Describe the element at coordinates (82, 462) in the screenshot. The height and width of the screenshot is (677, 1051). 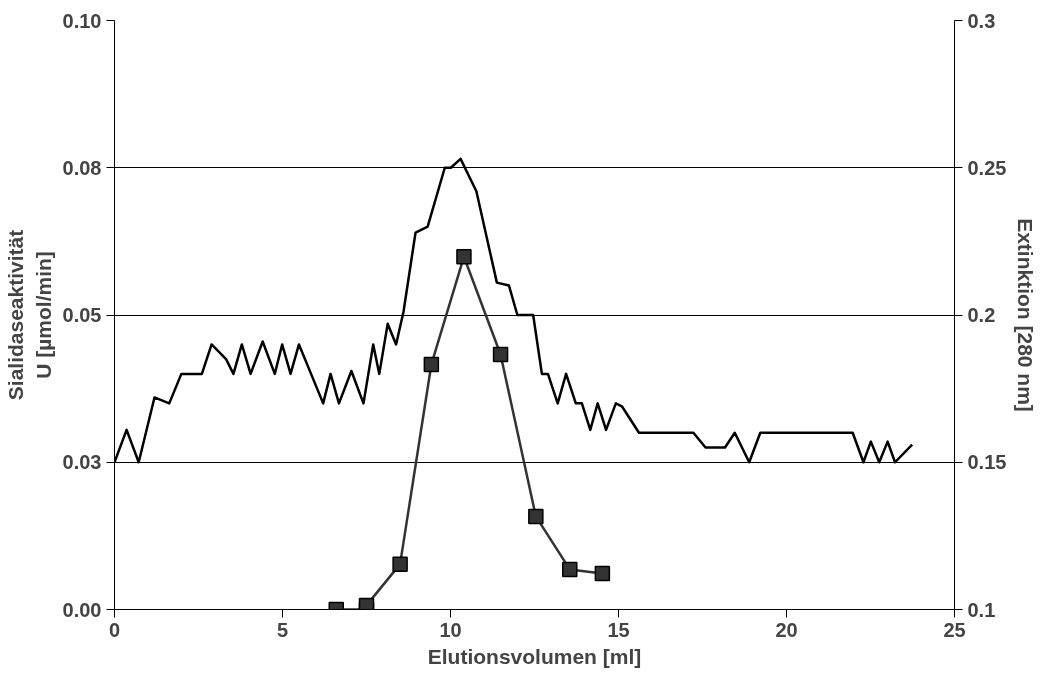
I see `y-tick-label: 0.03` at that location.